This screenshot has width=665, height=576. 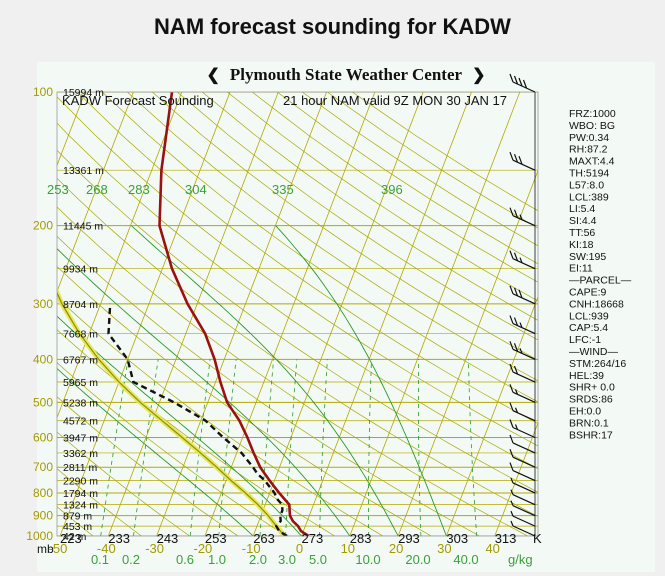 What do you see at coordinates (83, 227) in the screenshot?
I see `height-label: 11445 m` at bounding box center [83, 227].